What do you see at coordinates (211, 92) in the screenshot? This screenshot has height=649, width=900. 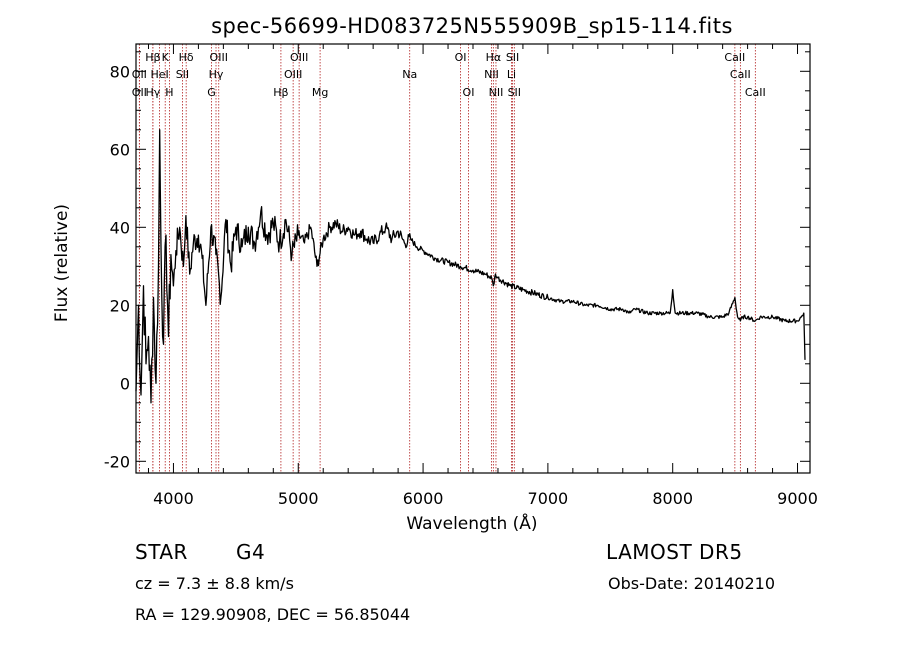 I see `spectral-line-label: G` at bounding box center [211, 92].